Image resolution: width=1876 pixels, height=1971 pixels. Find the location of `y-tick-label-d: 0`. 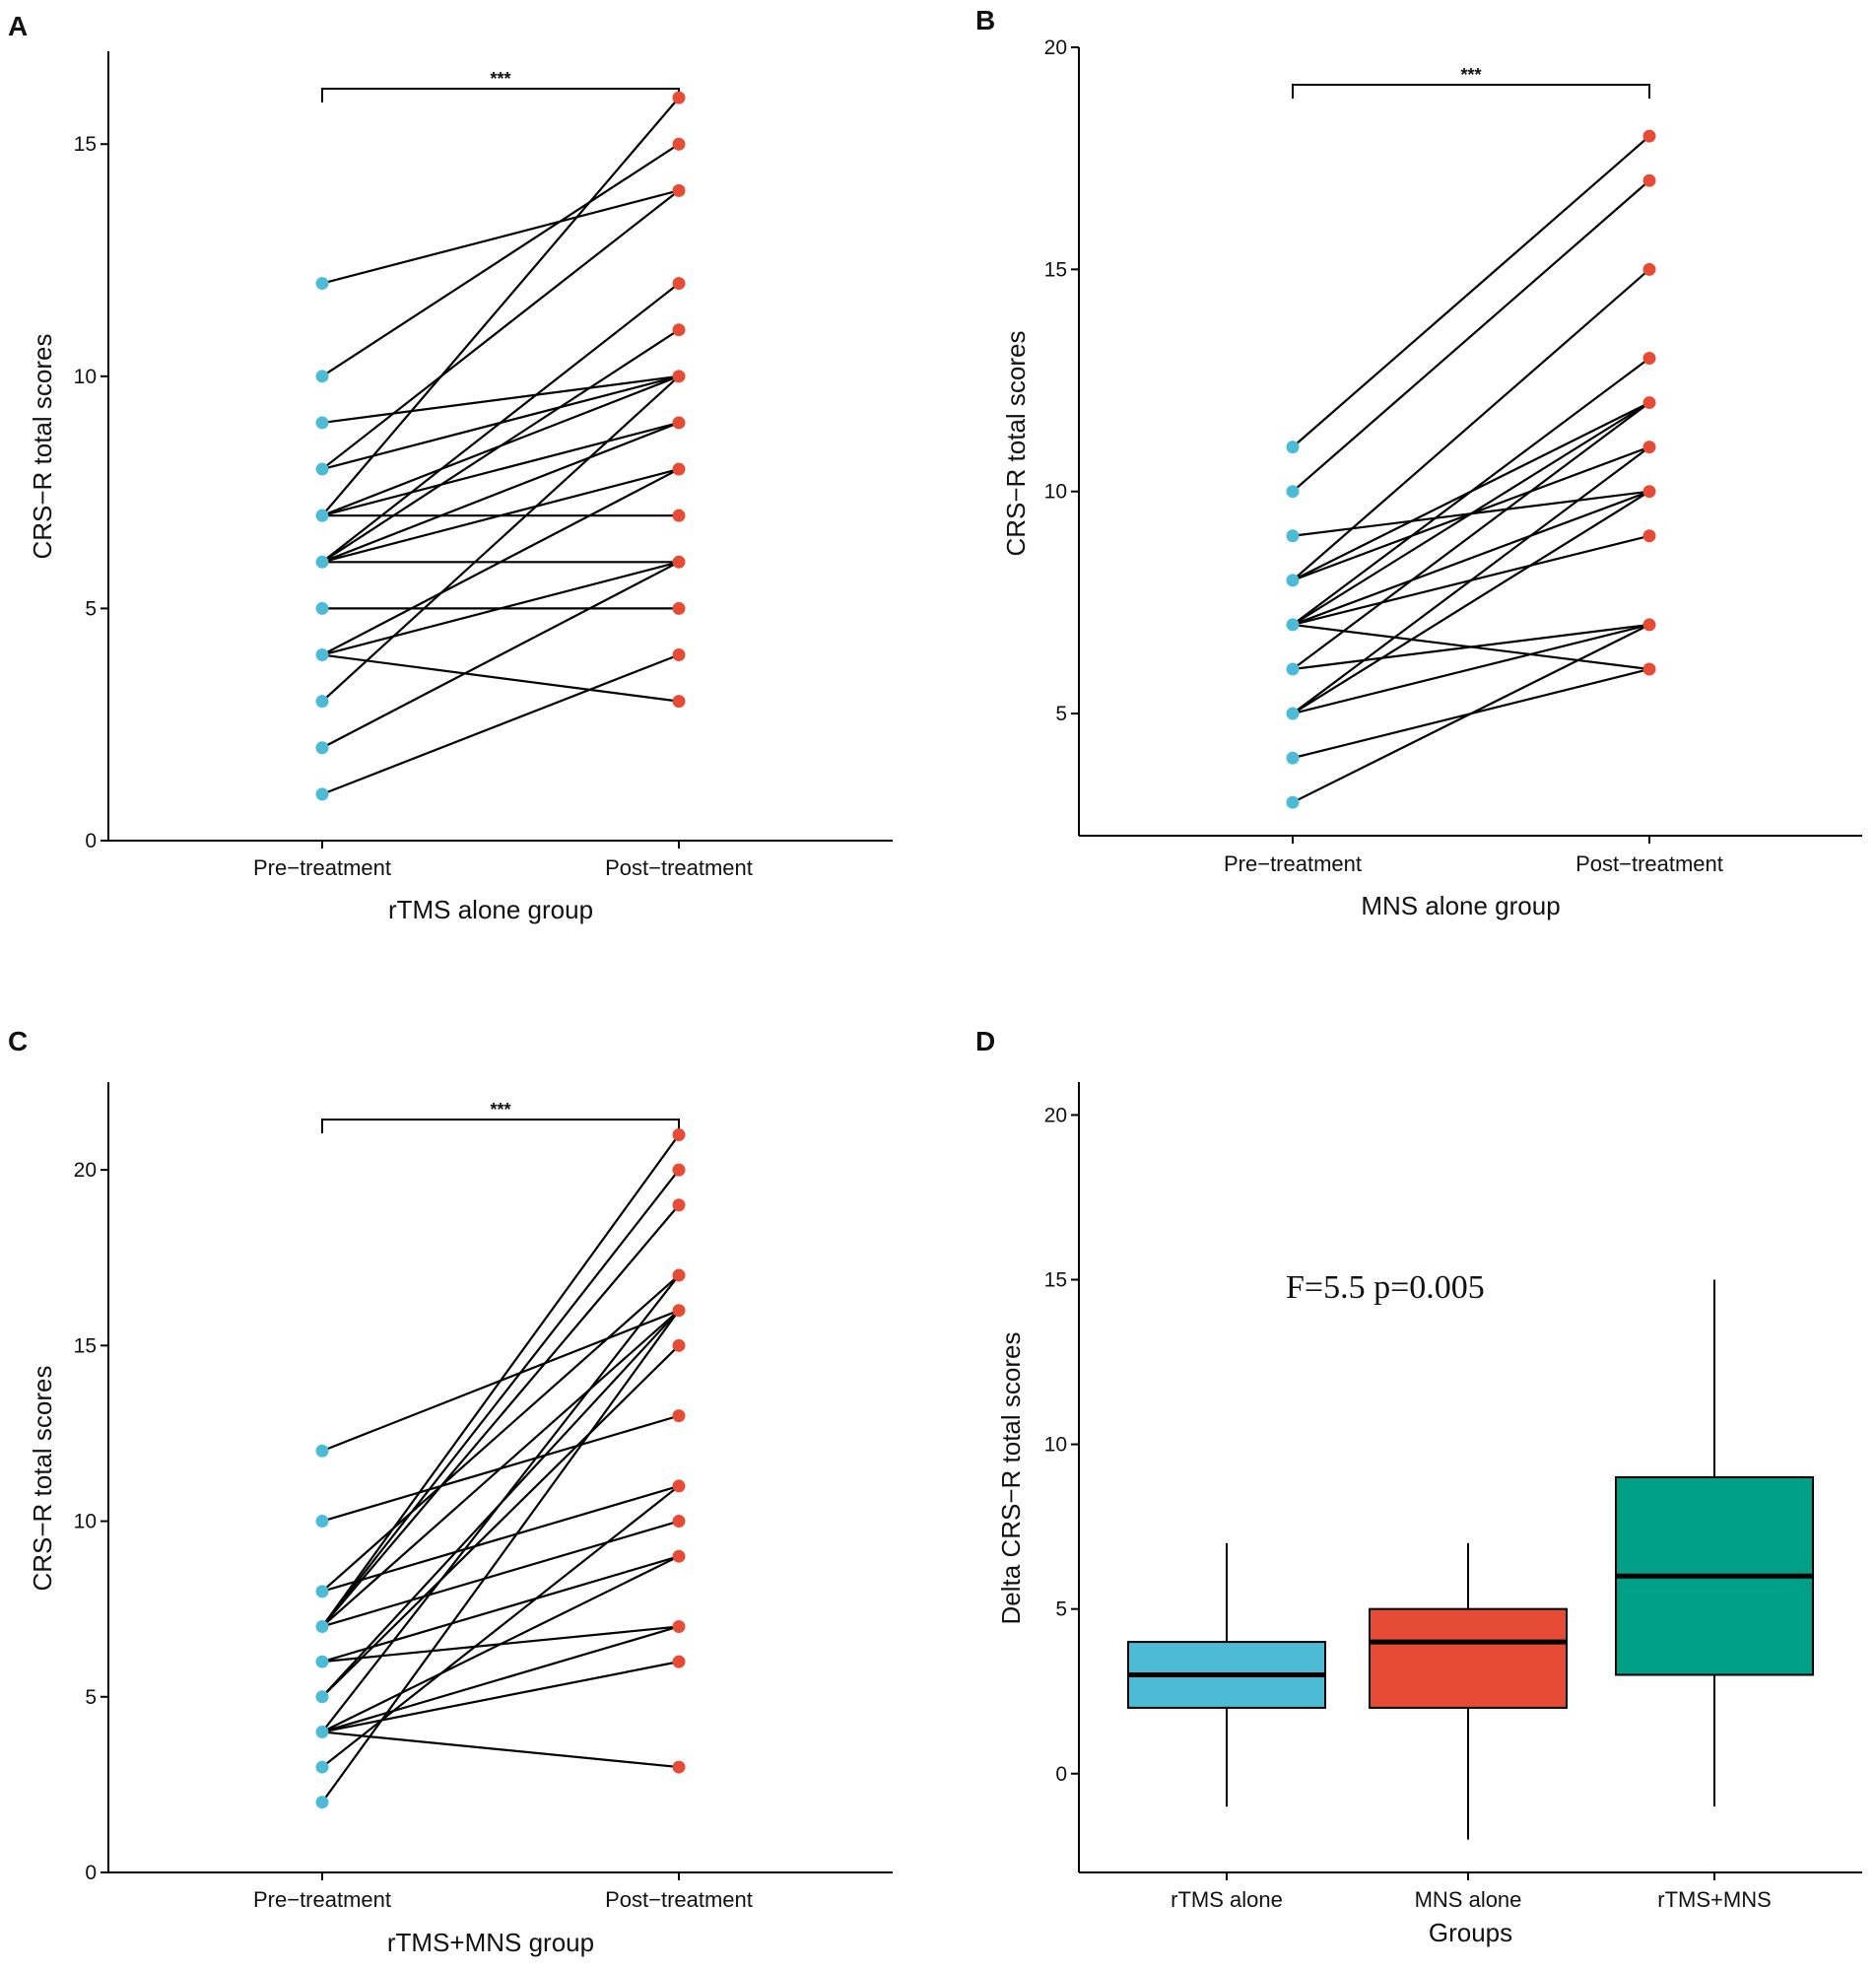

y-tick-label-d: 0 is located at coordinates (1061, 1774).